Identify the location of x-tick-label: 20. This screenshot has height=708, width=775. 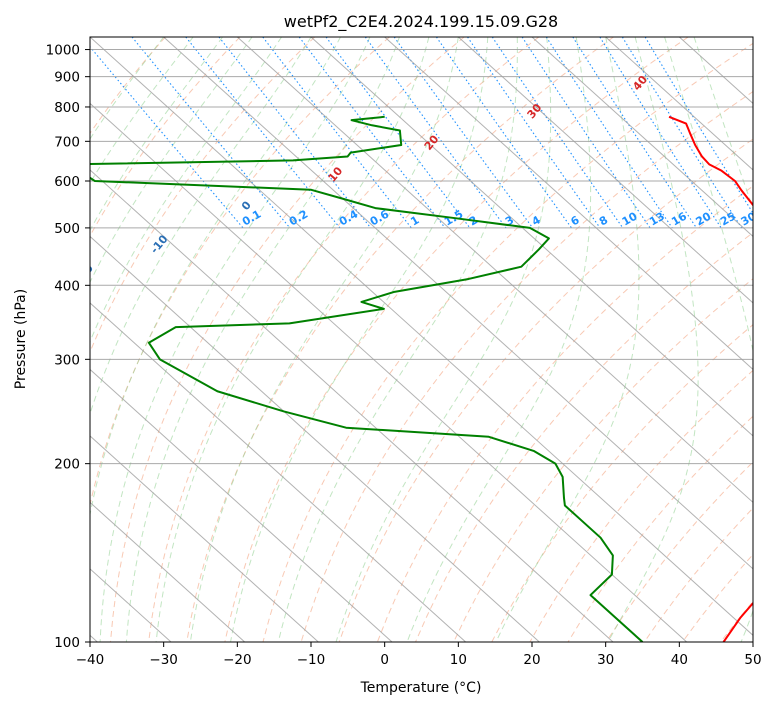
(531, 660).